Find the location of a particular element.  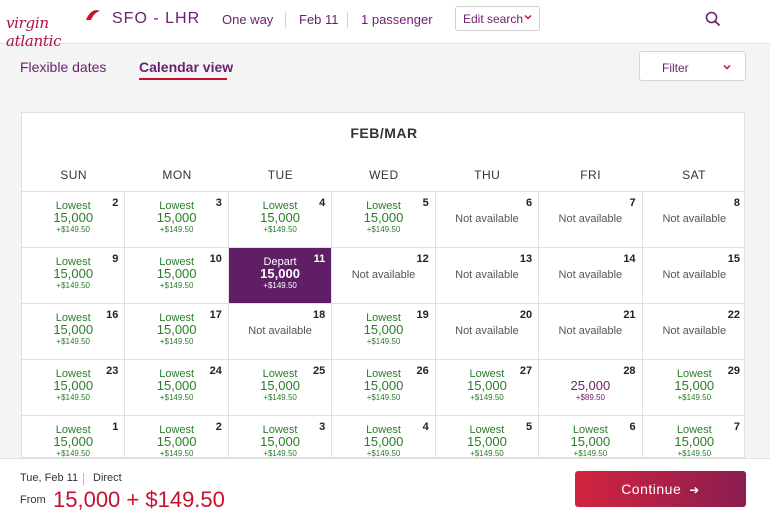

day-number: 14 is located at coordinates (629, 259).